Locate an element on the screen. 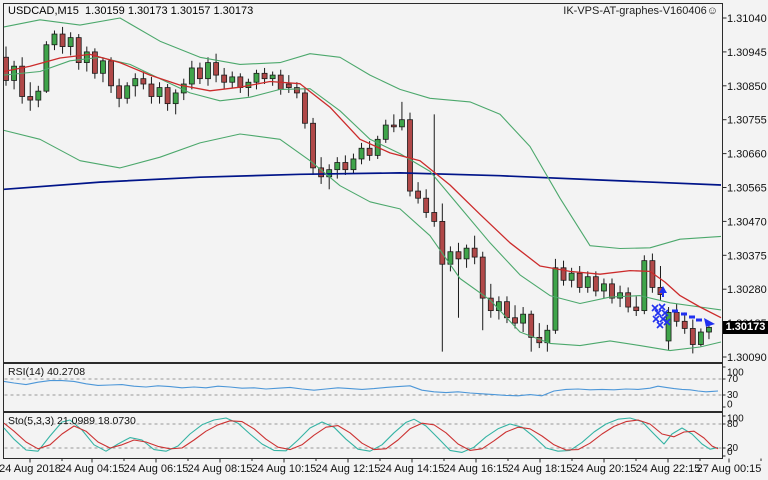 The height and width of the screenshot is (480, 768). svg-text: 1.30470 is located at coordinates (747, 222).